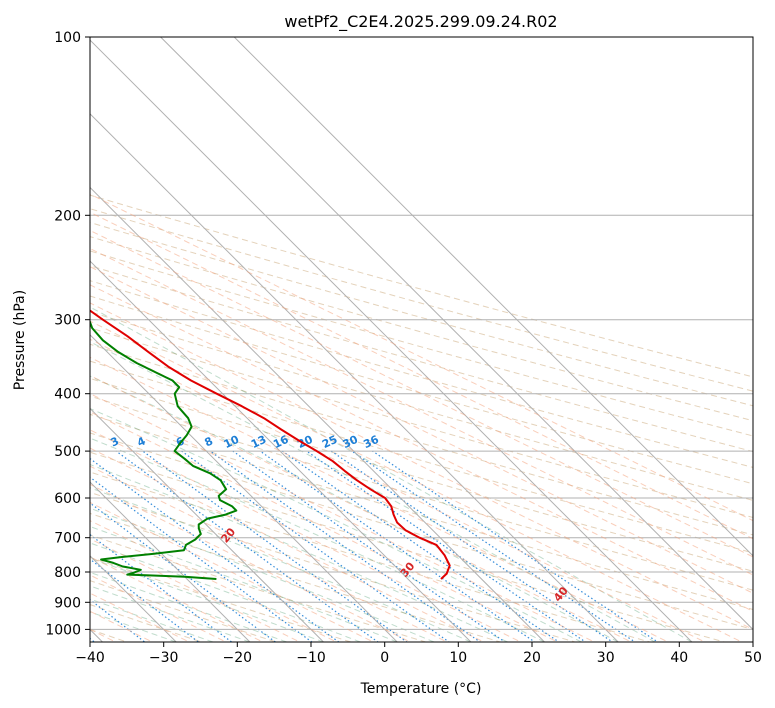  Describe the element at coordinates (67, 321) in the screenshot. I see `y-tick-label: 300` at that location.